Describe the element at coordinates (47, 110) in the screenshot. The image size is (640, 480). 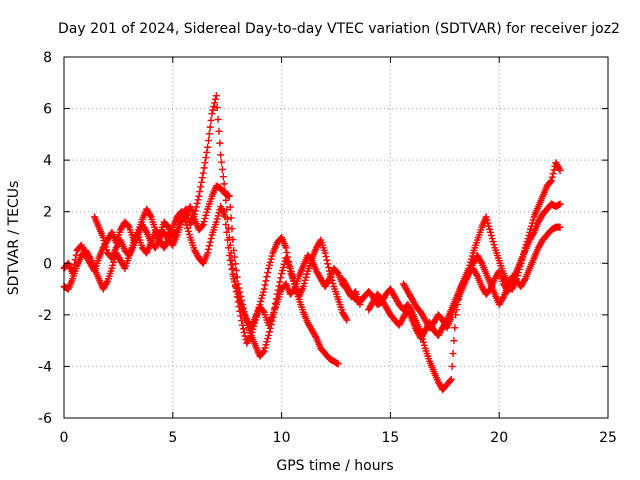
I see `y-tick-label: 6` at that location.